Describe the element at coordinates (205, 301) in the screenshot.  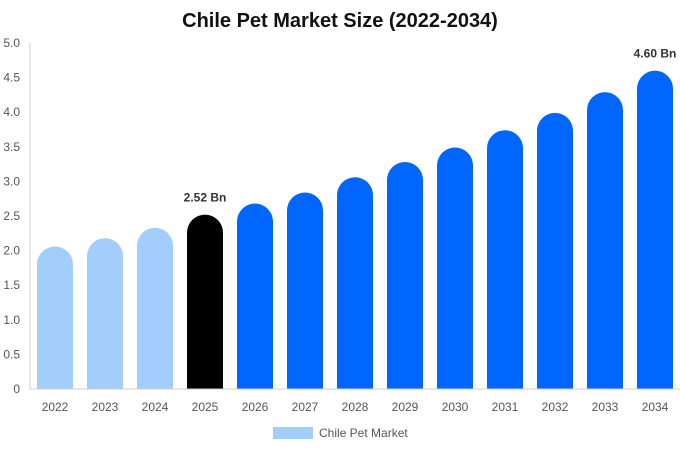
I see `bar-2025` at that location.